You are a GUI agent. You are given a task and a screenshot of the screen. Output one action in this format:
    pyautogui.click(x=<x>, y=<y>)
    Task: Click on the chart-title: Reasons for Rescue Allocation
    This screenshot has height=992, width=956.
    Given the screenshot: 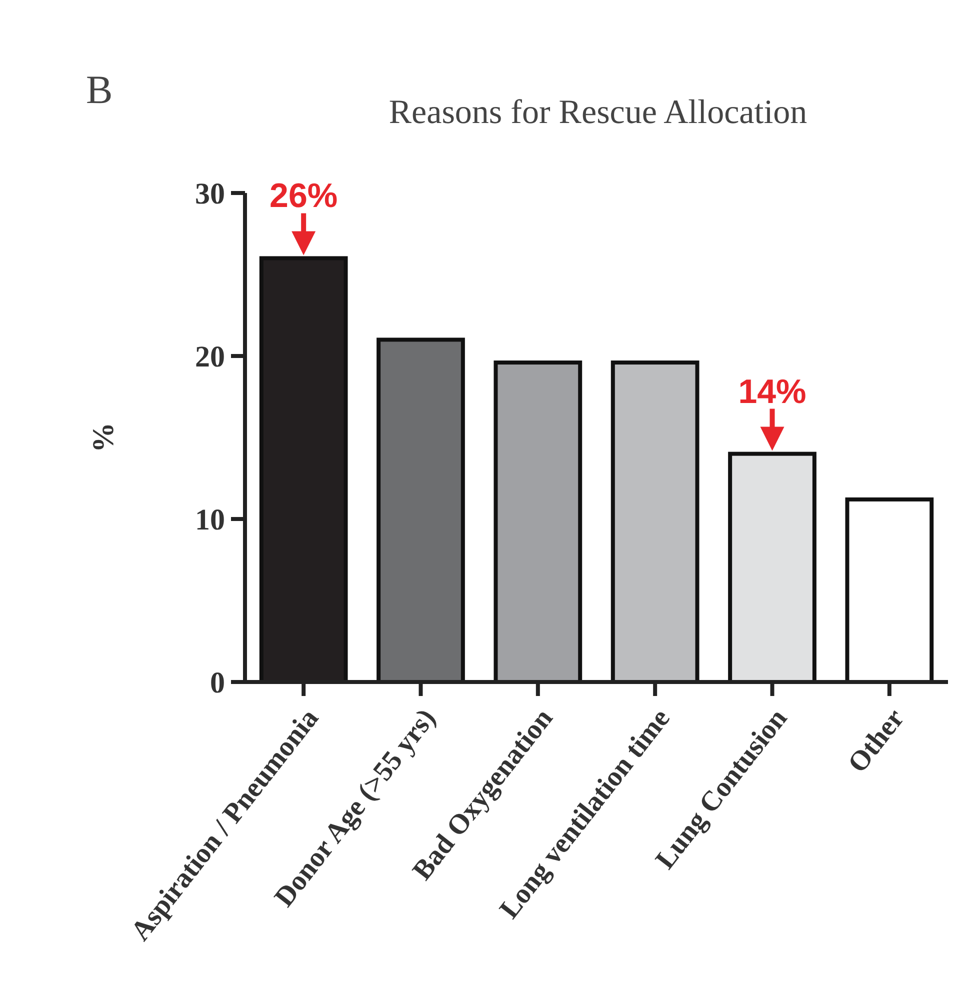 What is the action you would take?
    pyautogui.click(x=598, y=112)
    